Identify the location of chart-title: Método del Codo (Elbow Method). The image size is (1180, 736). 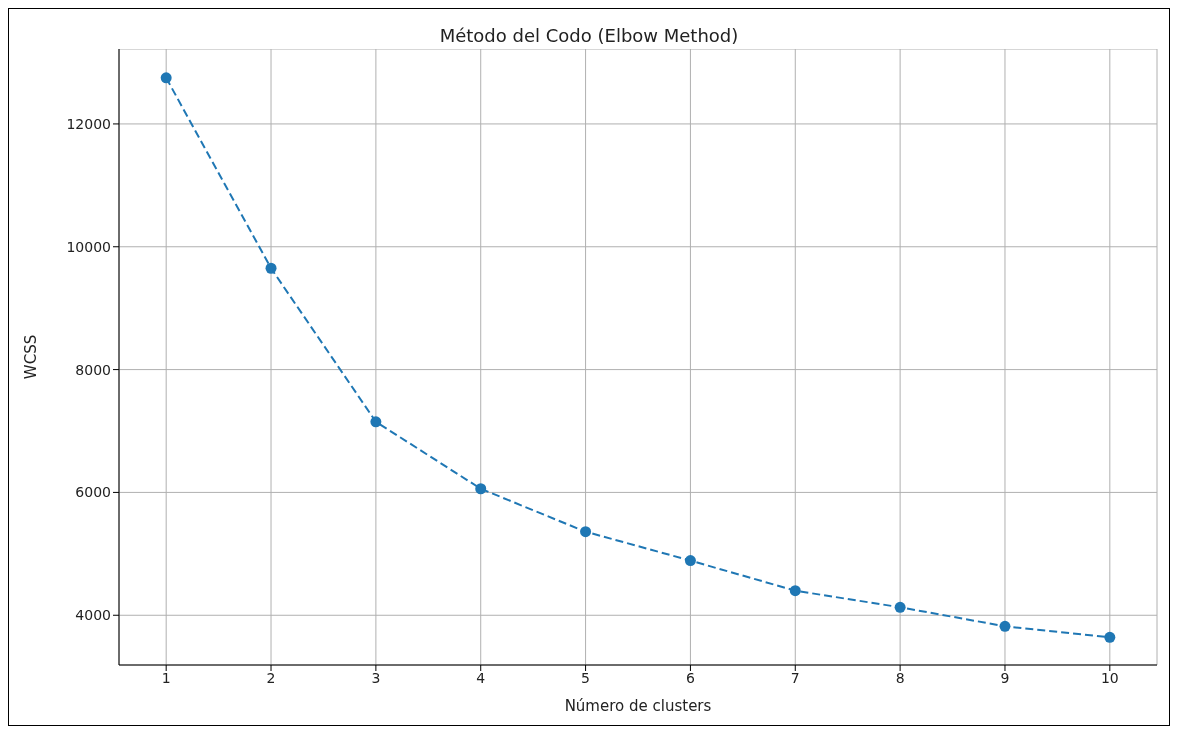
(589, 35).